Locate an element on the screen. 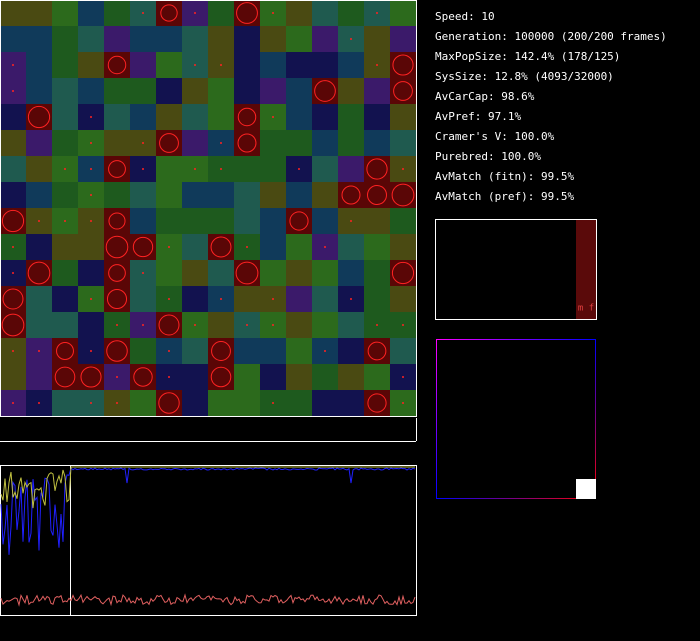  plot-lines is located at coordinates (208, 536).